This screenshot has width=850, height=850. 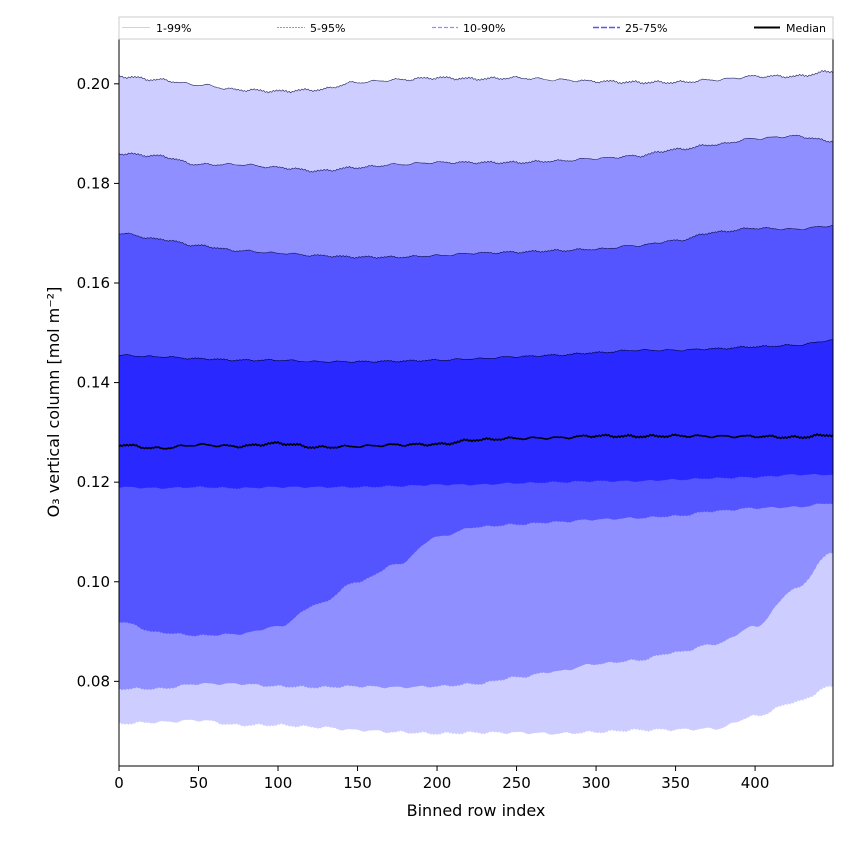 What do you see at coordinates (278, 783) in the screenshot?
I see `x-tick-label: 100` at bounding box center [278, 783].